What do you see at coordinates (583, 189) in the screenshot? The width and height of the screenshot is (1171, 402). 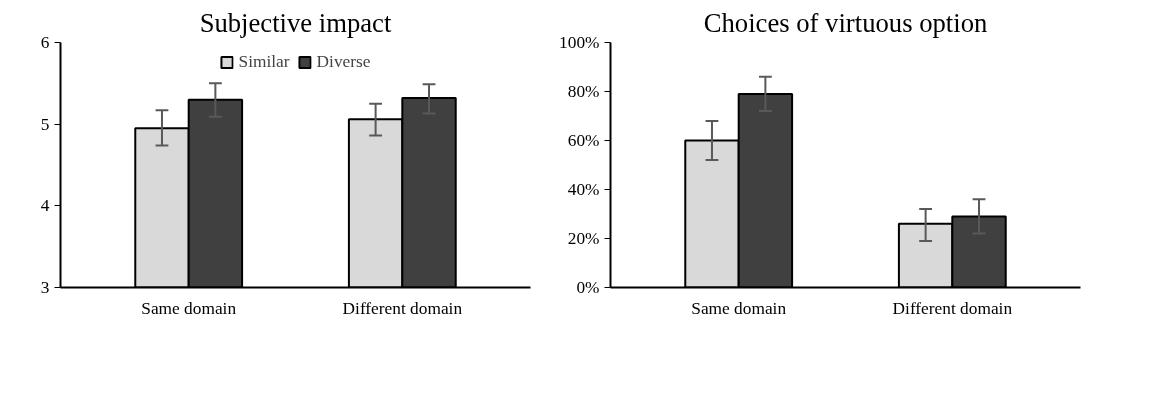 I see `y-tick-label: 40%` at bounding box center [583, 189].